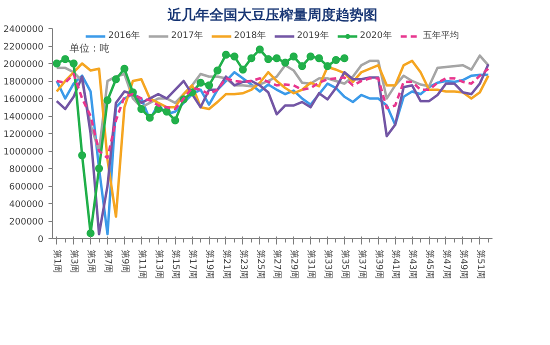 This screenshot has height=345, width=550. Describe the element at coordinates (124, 36) in the screenshot. I see `legend-label: 2016年` at that location.